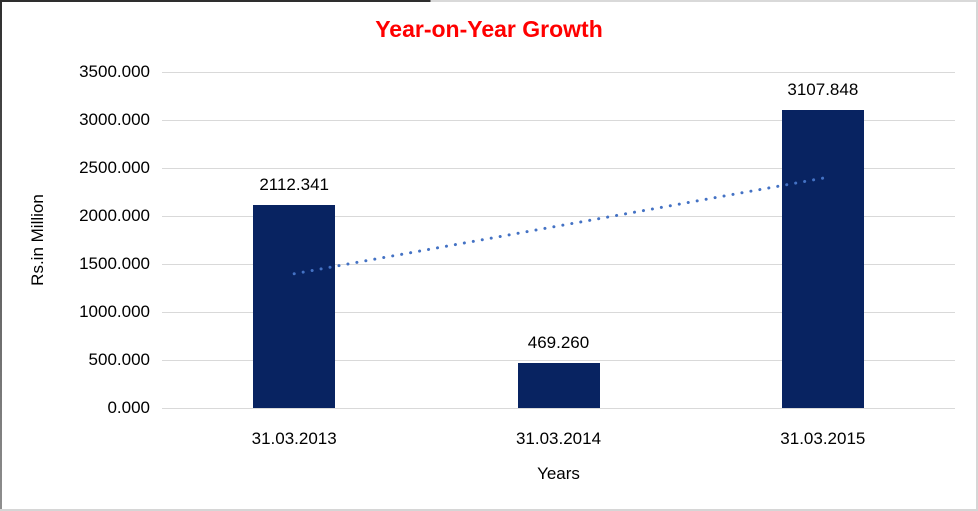  I want to click on y-axis-tick-label: 1000.000, so click(114, 311).